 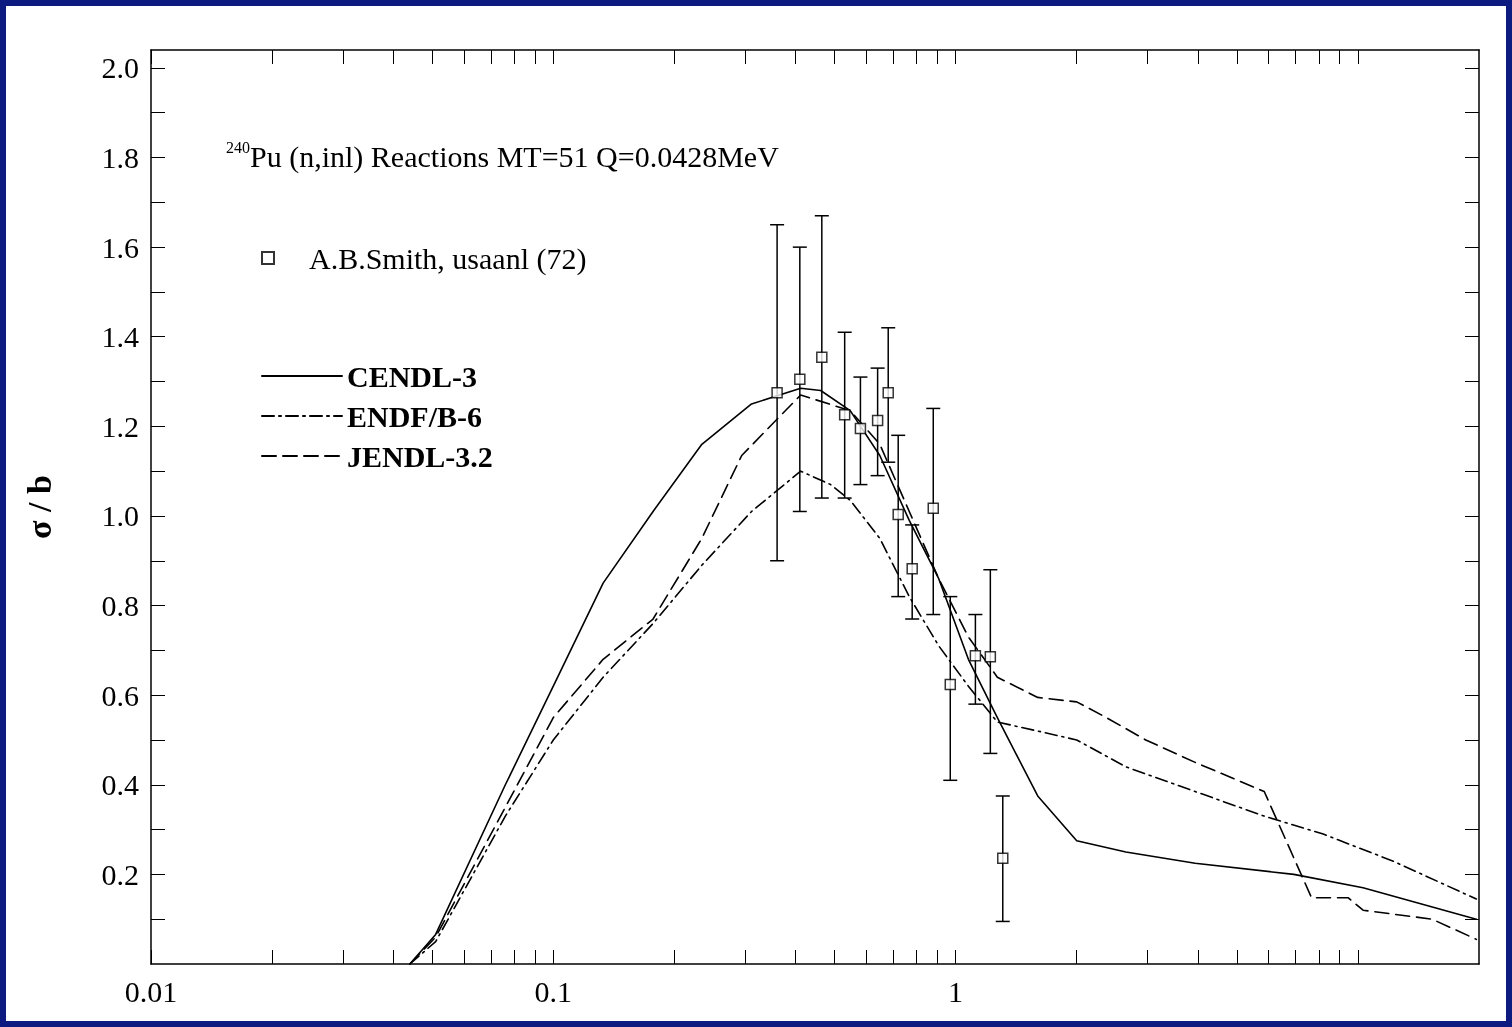 What do you see at coordinates (120, 695) in the screenshot?
I see `y-tick-label: 0.6` at bounding box center [120, 695].